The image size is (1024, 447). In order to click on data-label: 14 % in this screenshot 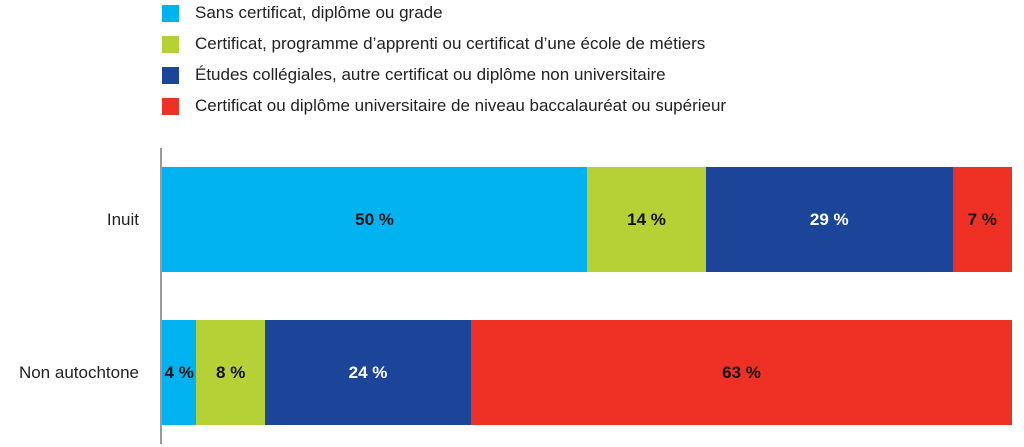, I will do `click(646, 219)`.